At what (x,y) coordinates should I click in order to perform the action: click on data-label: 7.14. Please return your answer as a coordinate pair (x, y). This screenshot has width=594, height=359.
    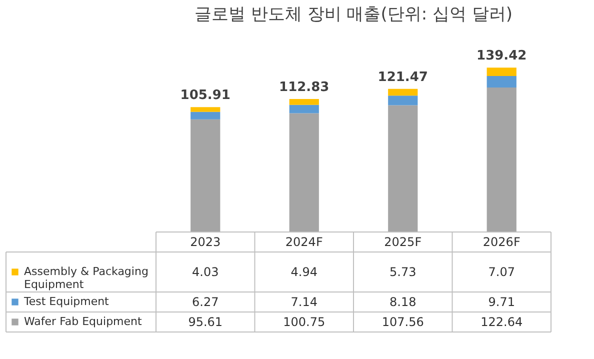
    Looking at the image, I should click on (304, 302).